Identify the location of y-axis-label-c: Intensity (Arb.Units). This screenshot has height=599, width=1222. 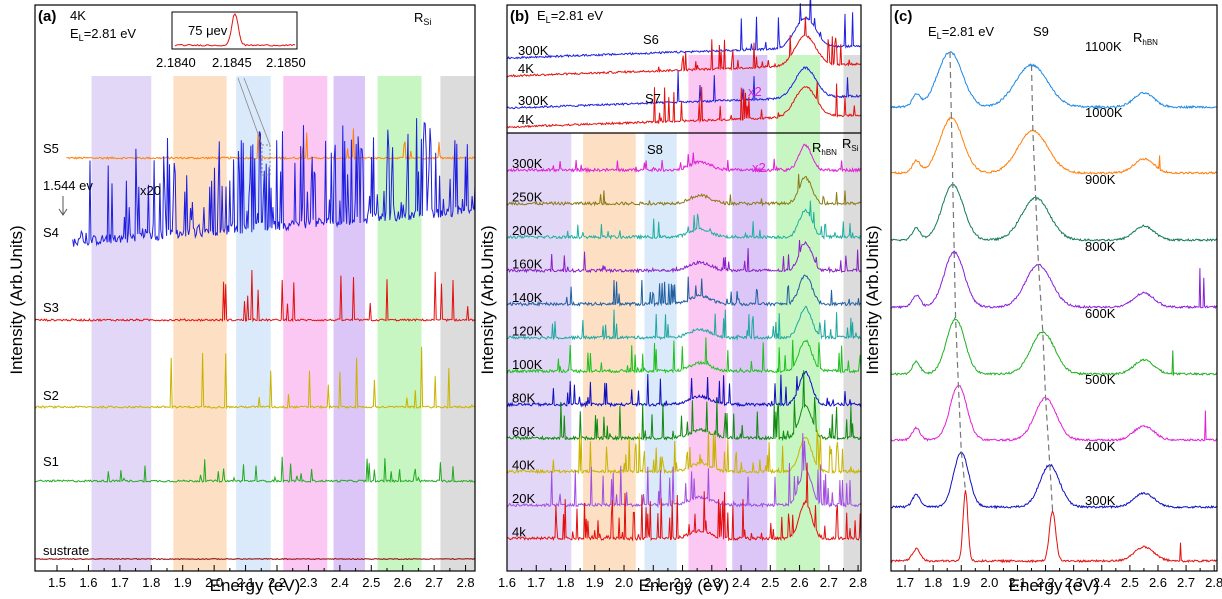
(872, 299).